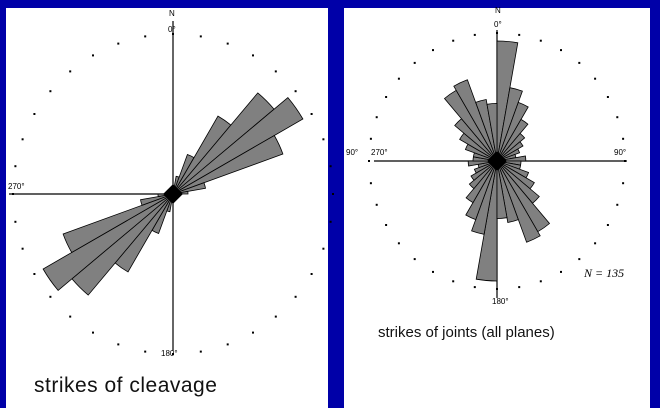  What do you see at coordinates (126, 385) in the screenshot?
I see `caption-cleavage: strikes of cleavage` at bounding box center [126, 385].